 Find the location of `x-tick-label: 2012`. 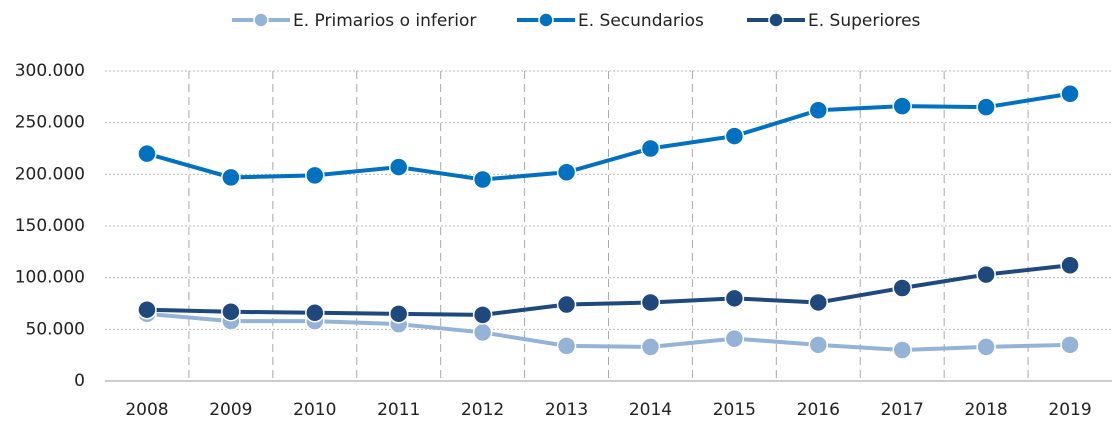

x-tick-label: 2012 is located at coordinates (482, 410).